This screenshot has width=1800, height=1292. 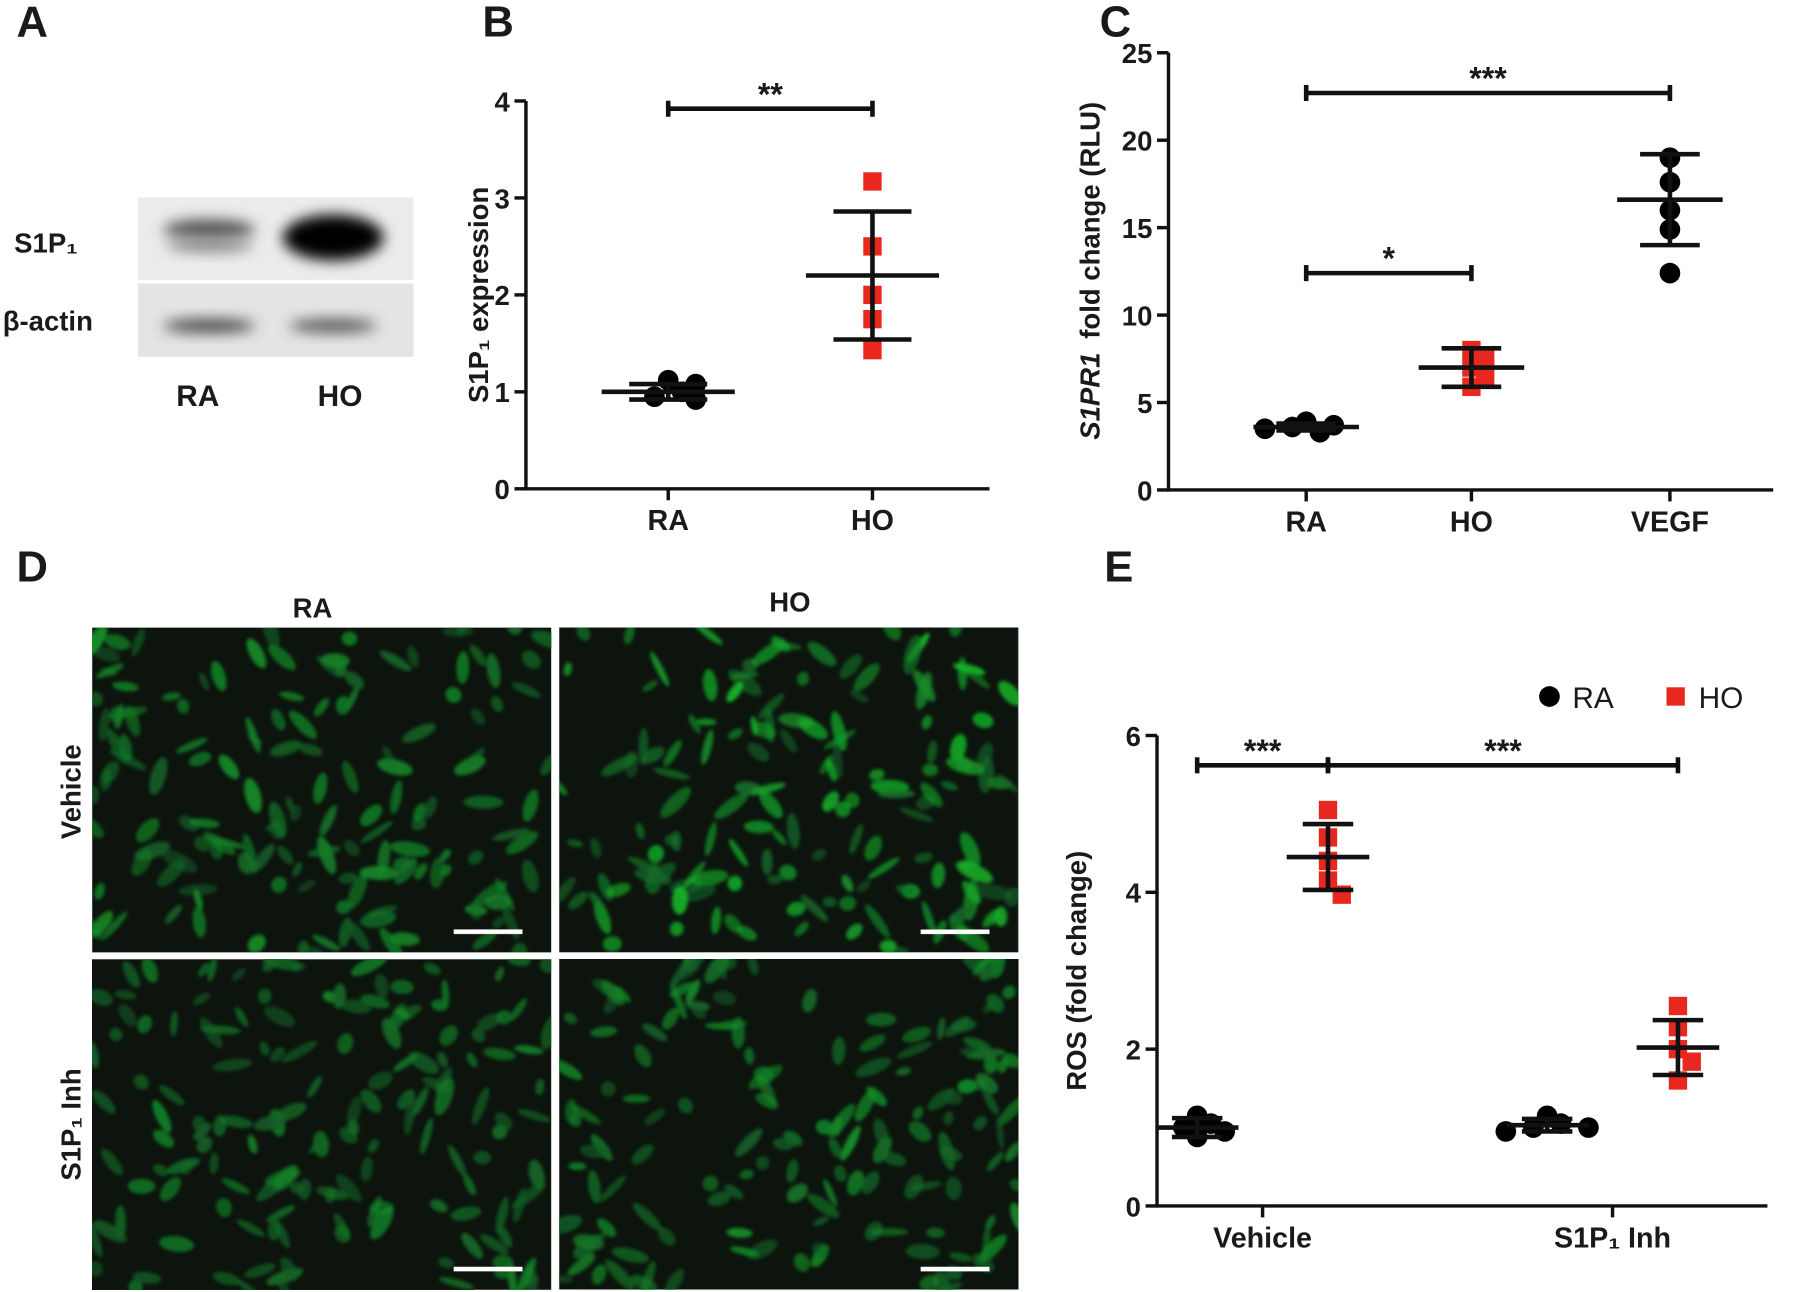 What do you see at coordinates (1090, 271) in the screenshot?
I see `y-axis-label: S1PR1 fold change (RLU)` at bounding box center [1090, 271].